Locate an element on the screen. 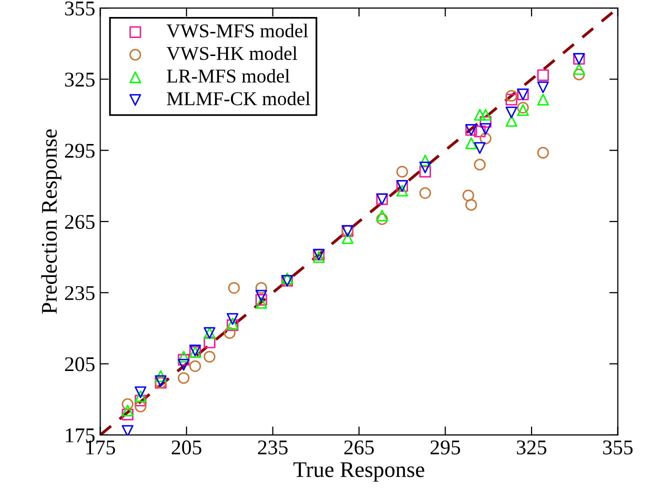  legend-label: VWS-HK model is located at coordinates (232, 53).